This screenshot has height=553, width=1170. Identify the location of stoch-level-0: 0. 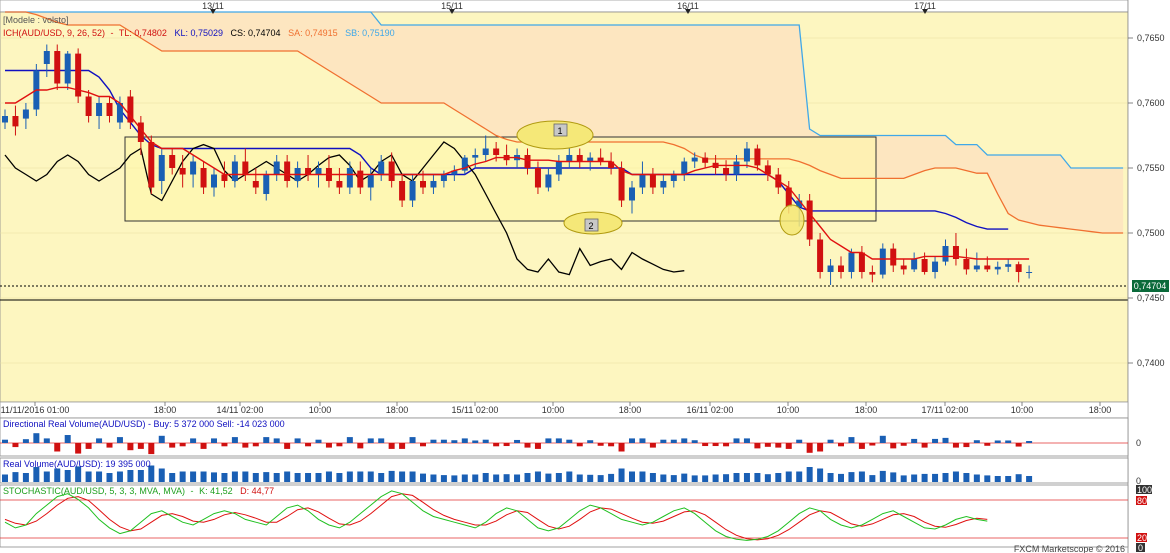
(1140, 548).